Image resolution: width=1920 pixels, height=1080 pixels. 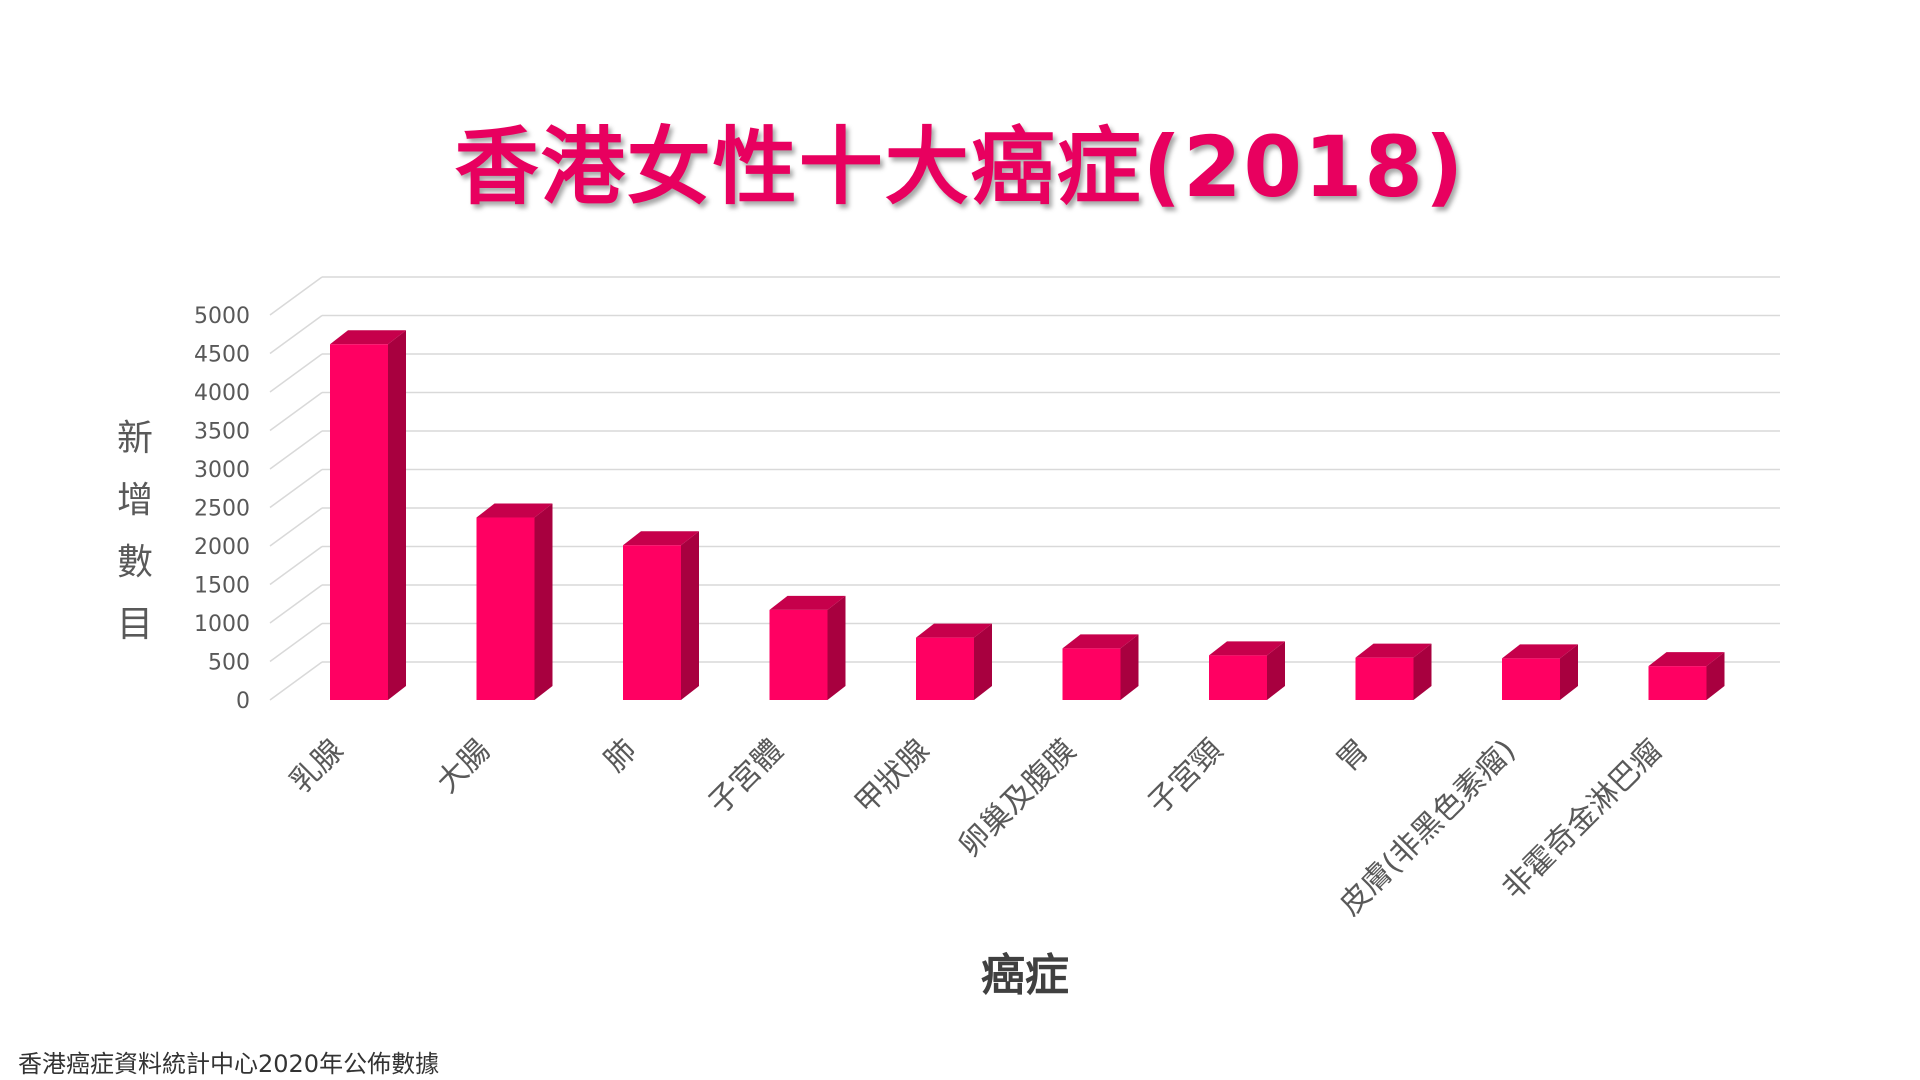 I want to click on source-note: 香港癌症資料統計中心2020年公佈數據, so click(x=229, y=1064).